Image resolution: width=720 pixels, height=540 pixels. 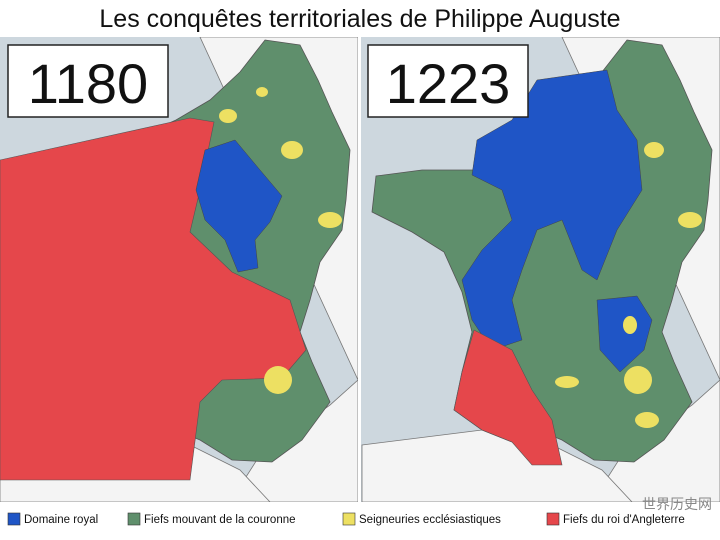 What do you see at coordinates (220, 520) in the screenshot?
I see `legend-label: Fiefs mouvant de la couronne` at bounding box center [220, 520].